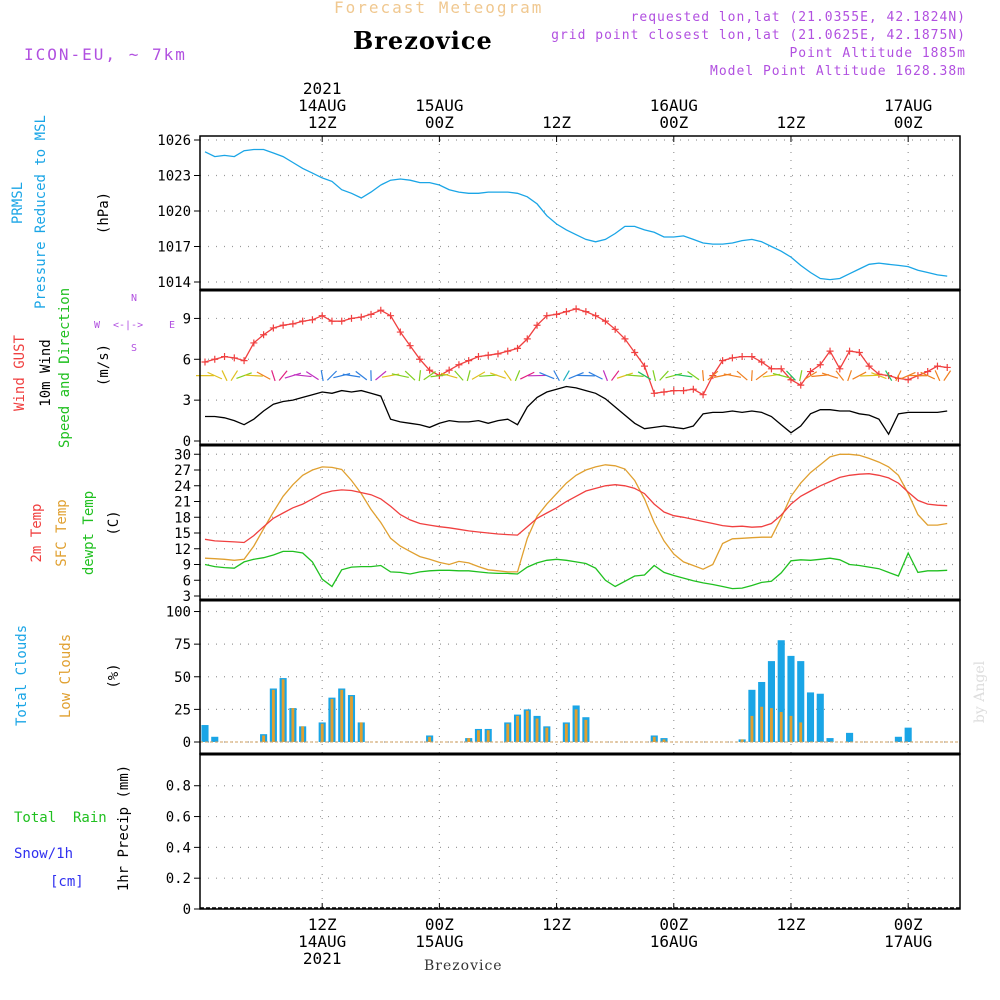 Image resolution: width=1000 pixels, height=1000 pixels. What do you see at coordinates (576, 410) in the screenshot?
I see `wind-speed-line` at bounding box center [576, 410].